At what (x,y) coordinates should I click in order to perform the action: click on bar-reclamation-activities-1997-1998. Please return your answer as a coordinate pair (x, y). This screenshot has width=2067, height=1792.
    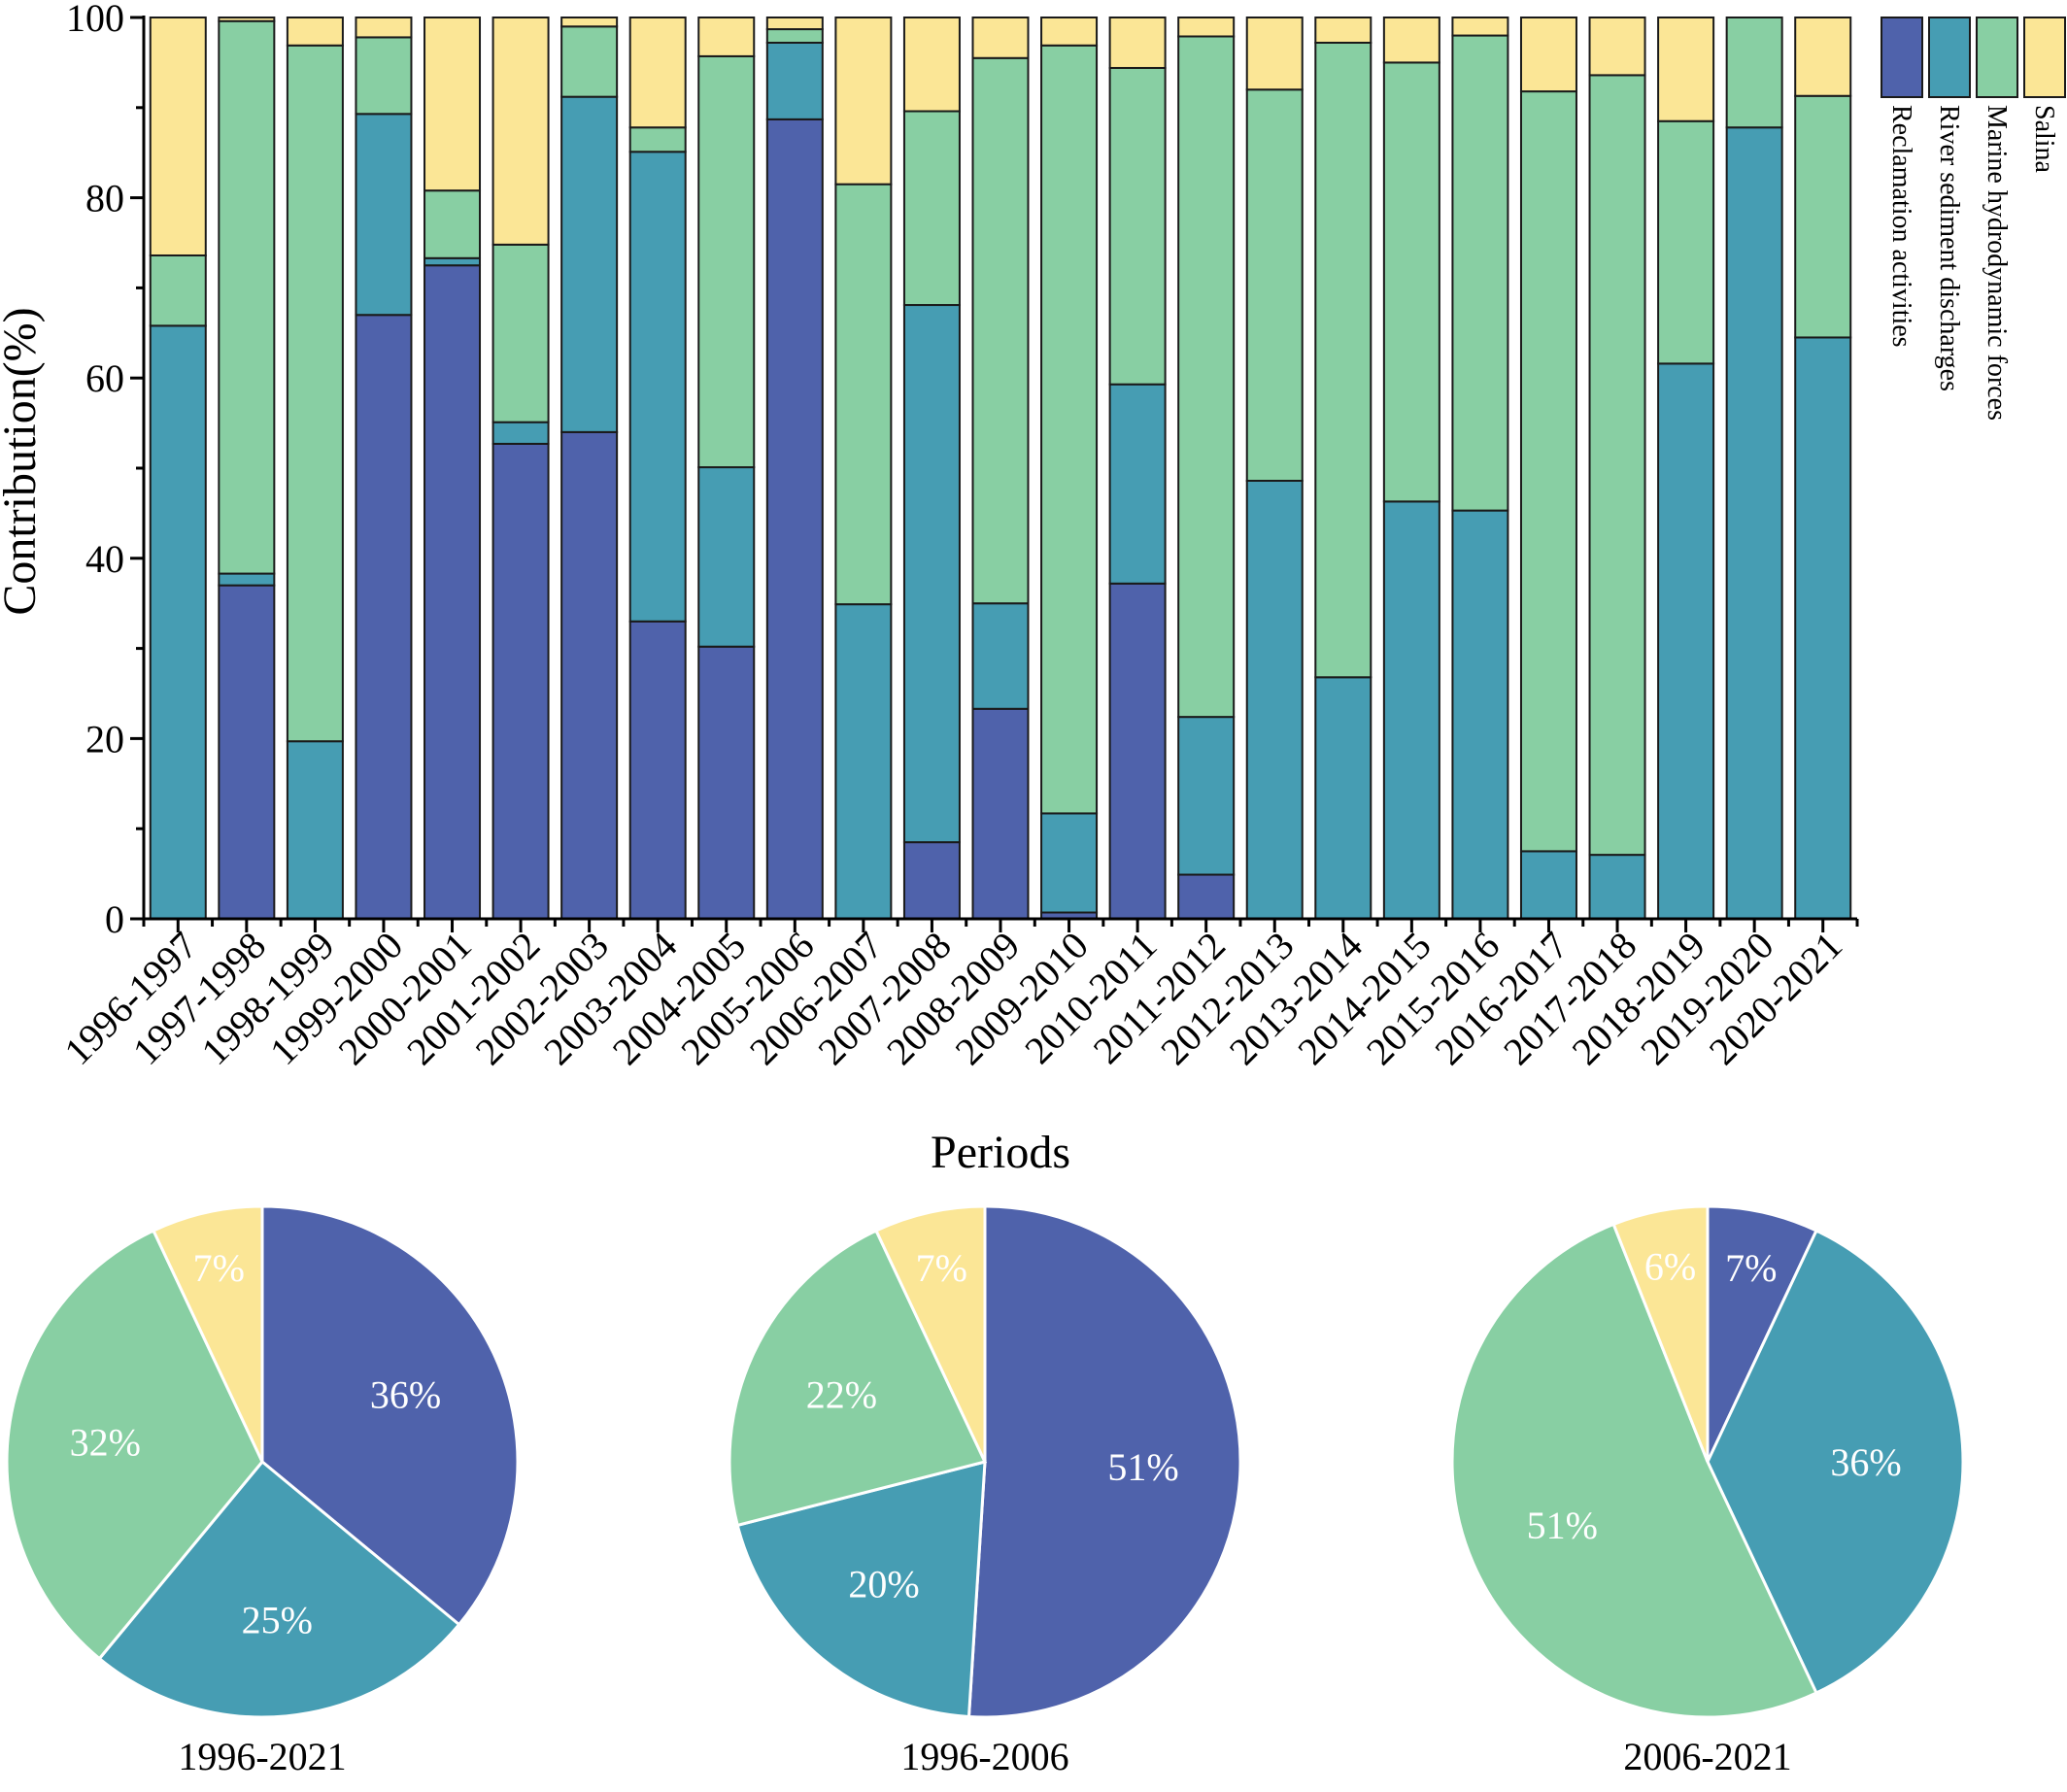
    Looking at the image, I should click on (247, 752).